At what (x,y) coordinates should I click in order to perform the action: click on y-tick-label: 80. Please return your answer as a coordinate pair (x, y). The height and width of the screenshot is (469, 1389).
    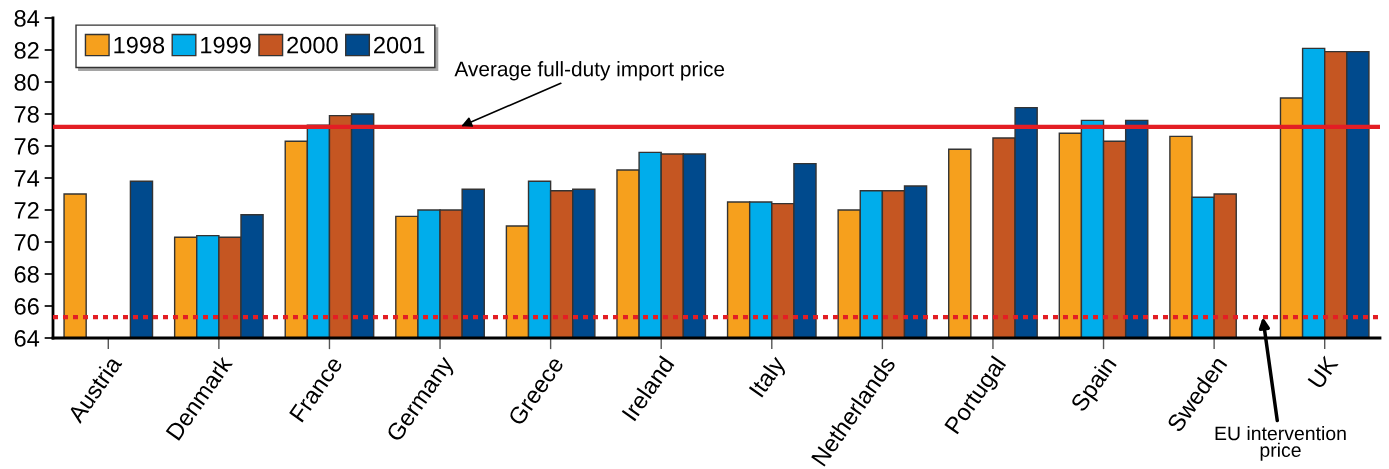
    Looking at the image, I should click on (26, 82).